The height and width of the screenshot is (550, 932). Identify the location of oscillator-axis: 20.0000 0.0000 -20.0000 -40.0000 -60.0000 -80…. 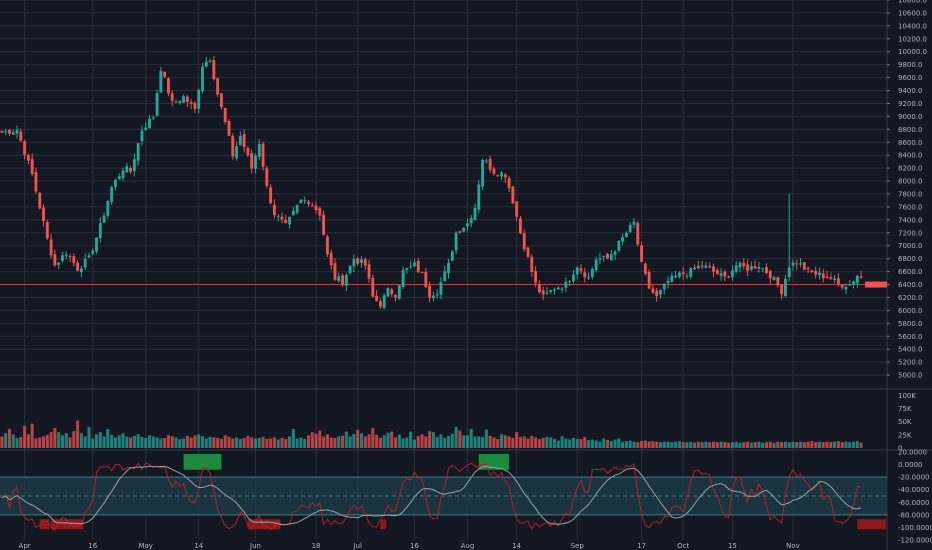
(915, 497).